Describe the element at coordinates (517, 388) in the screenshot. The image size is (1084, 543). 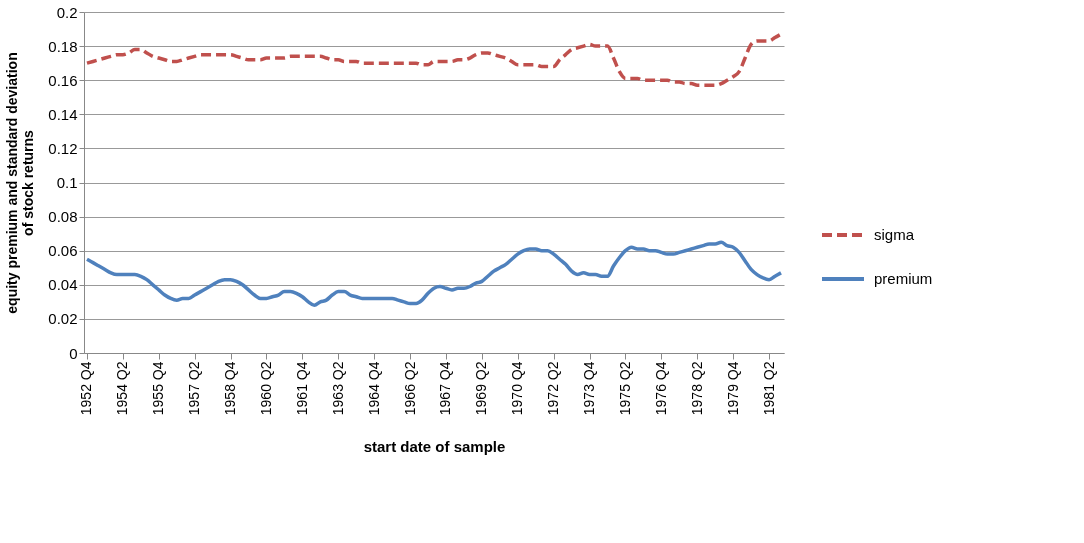
I see `x-tick-label: 1970 Q4` at that location.